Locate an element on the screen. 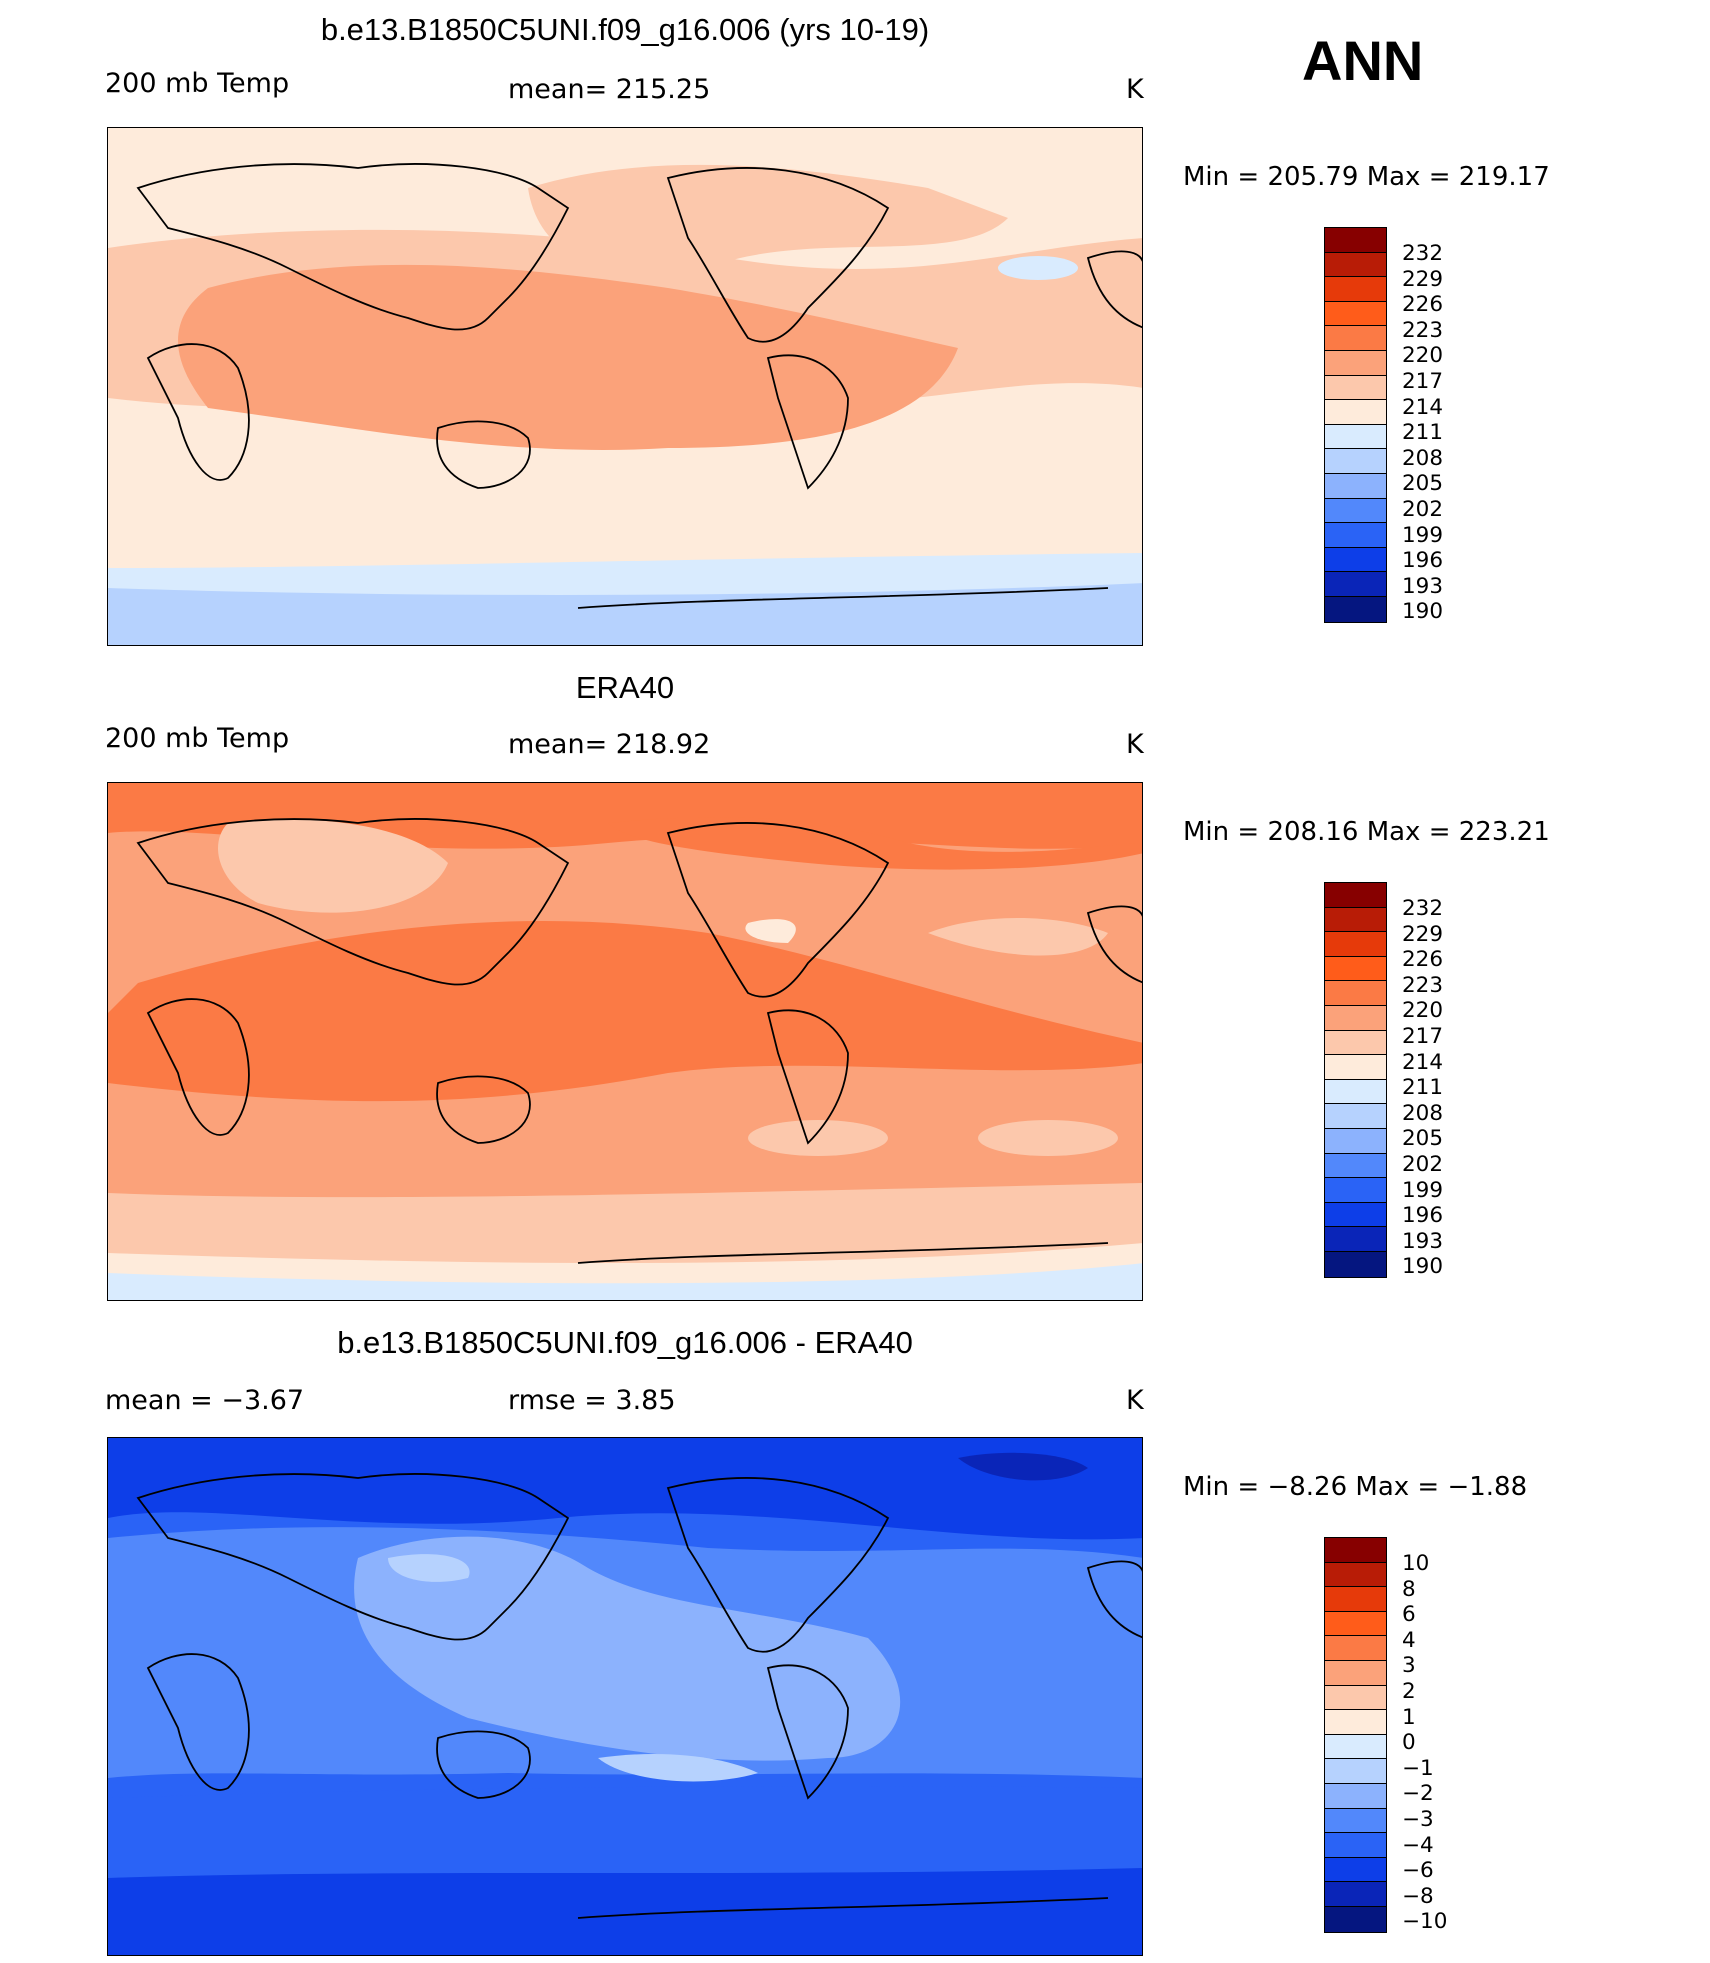  panel2-tick: 202 is located at coordinates (1423, 1164).